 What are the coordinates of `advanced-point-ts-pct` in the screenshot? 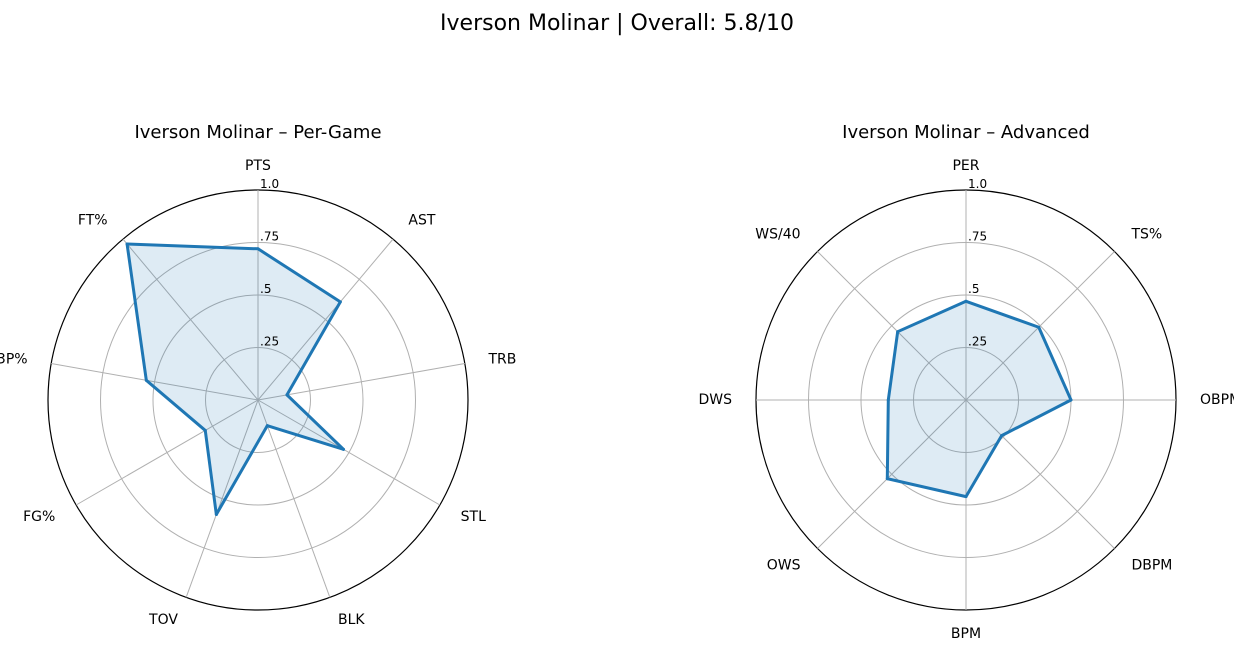 It's located at (1039, 327).